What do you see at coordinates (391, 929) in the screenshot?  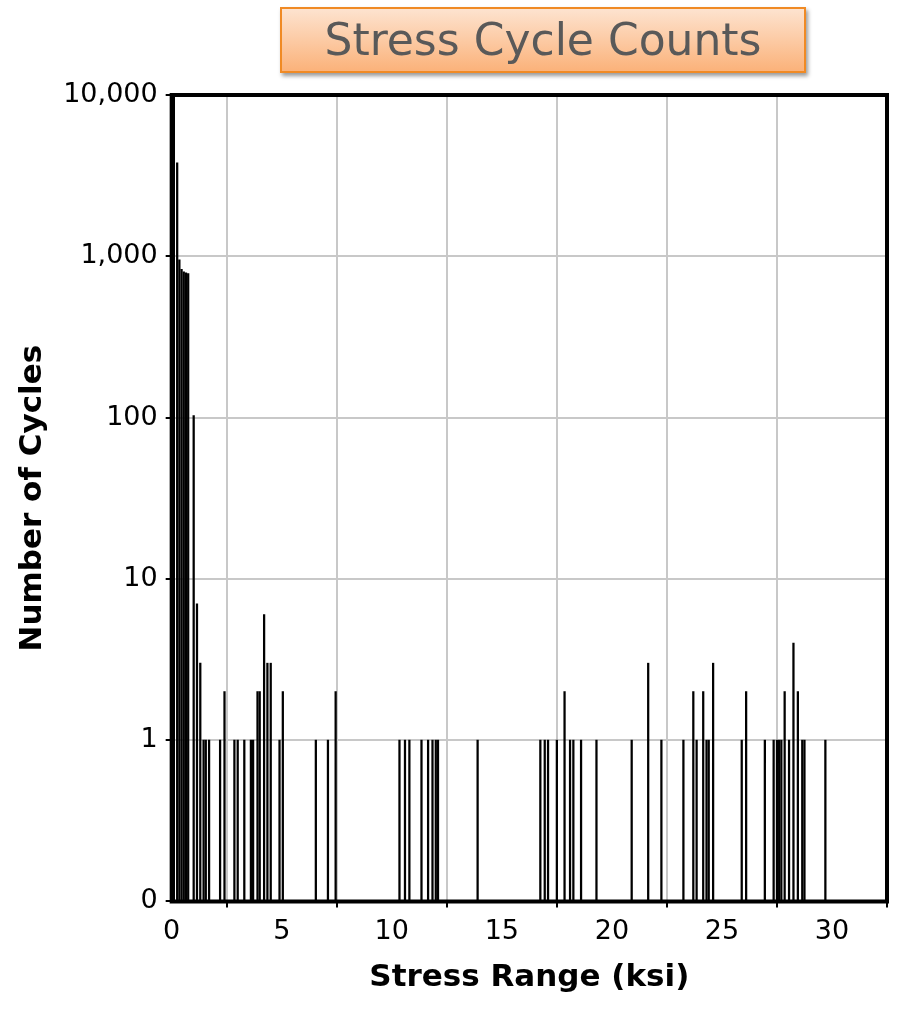 I see `x-tick-label: 10` at bounding box center [391, 929].